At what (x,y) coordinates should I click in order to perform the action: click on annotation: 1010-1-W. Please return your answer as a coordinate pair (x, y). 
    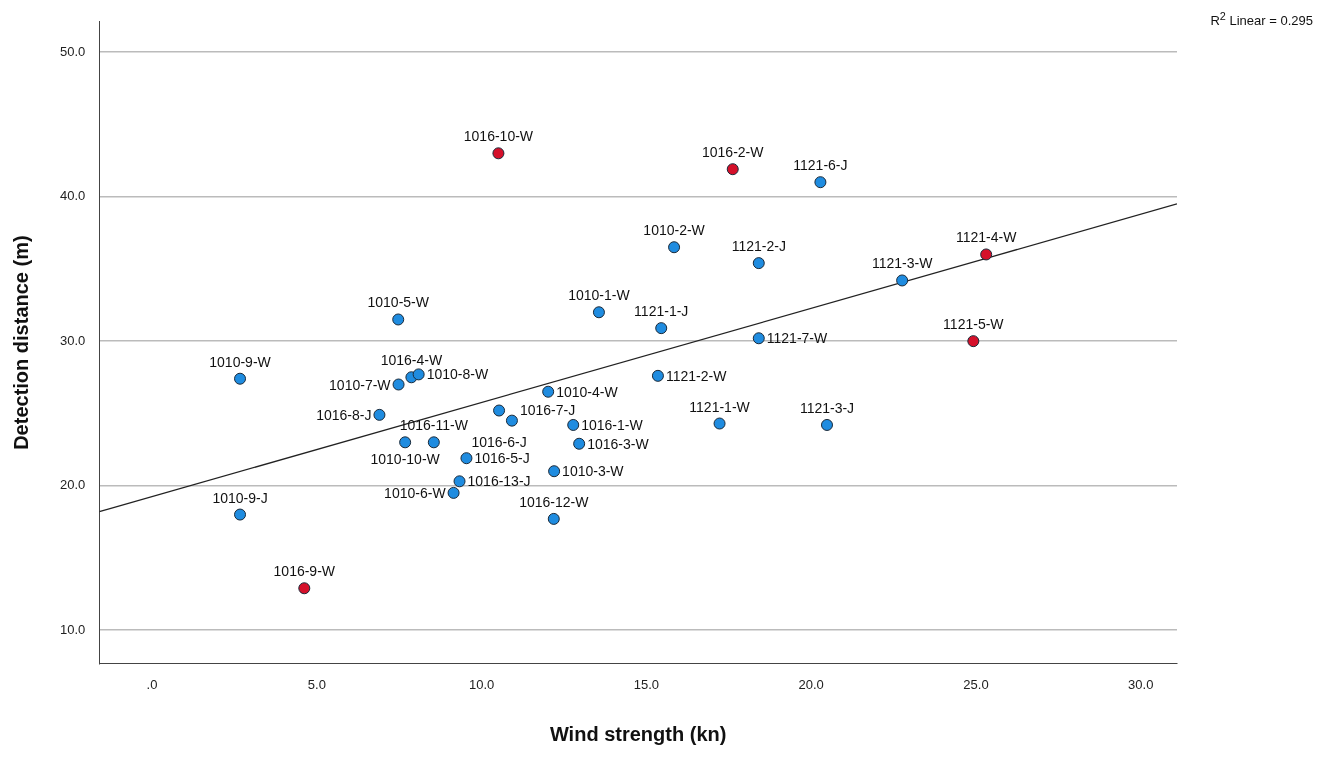
    Looking at the image, I should click on (599, 295).